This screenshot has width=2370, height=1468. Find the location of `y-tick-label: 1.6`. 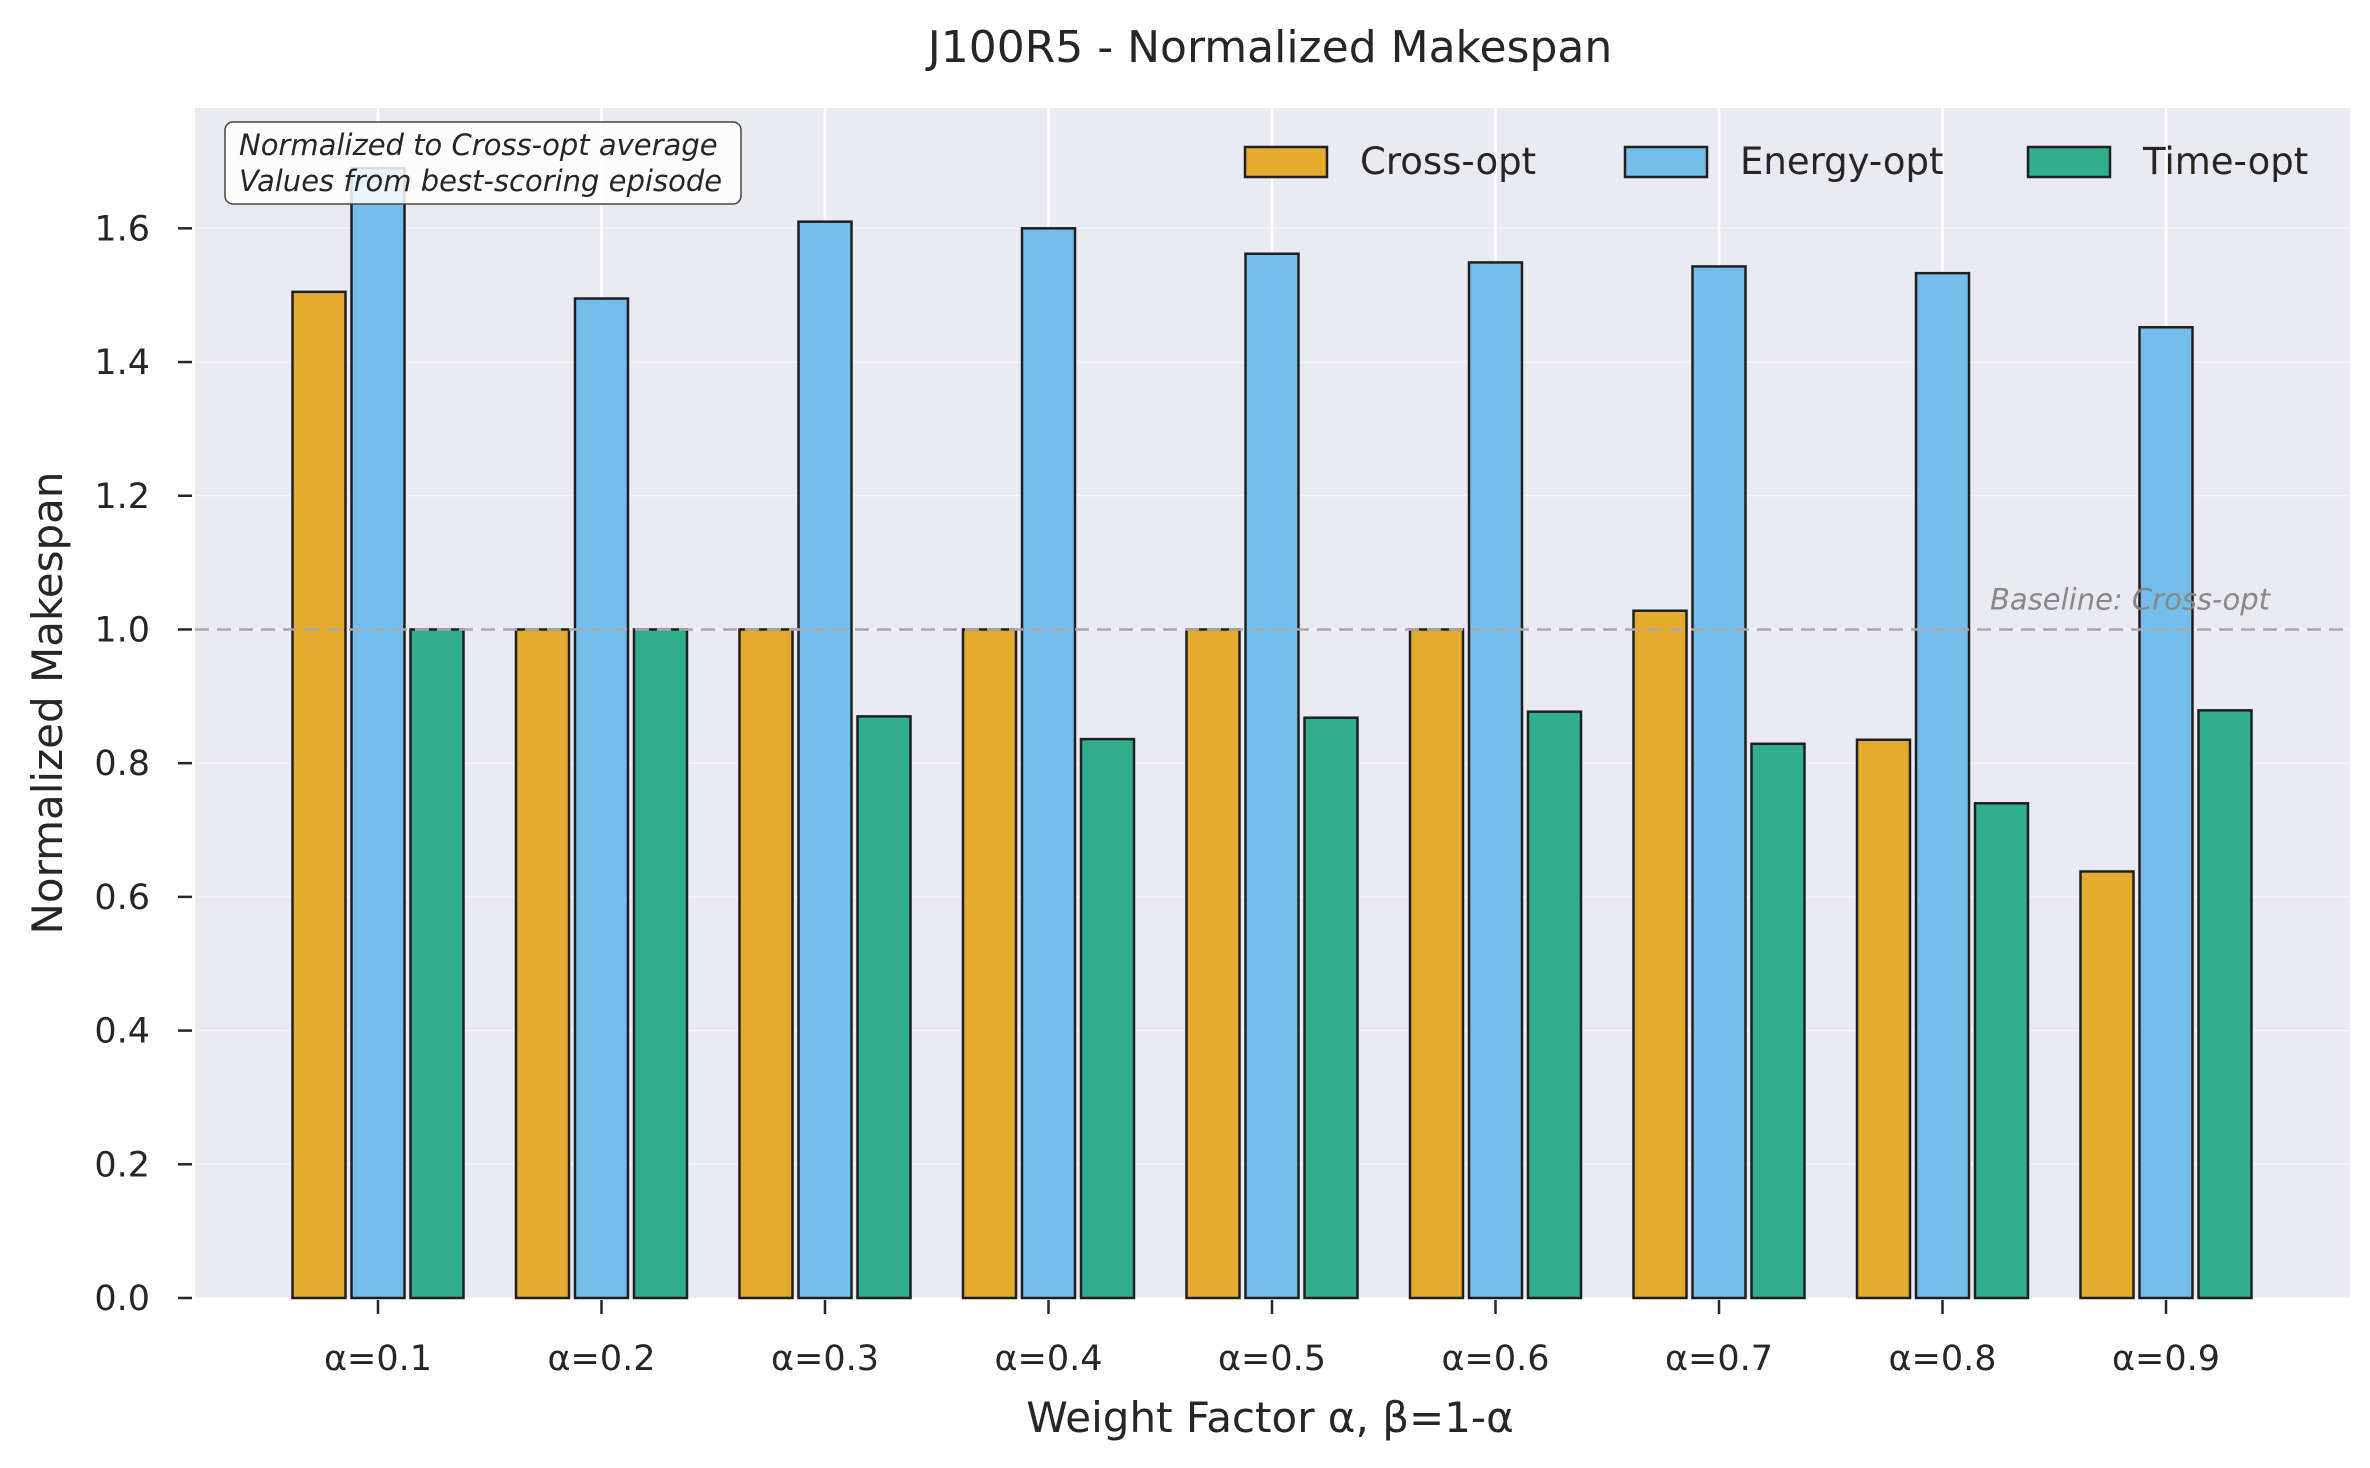

y-tick-label: 1.6 is located at coordinates (122, 229).